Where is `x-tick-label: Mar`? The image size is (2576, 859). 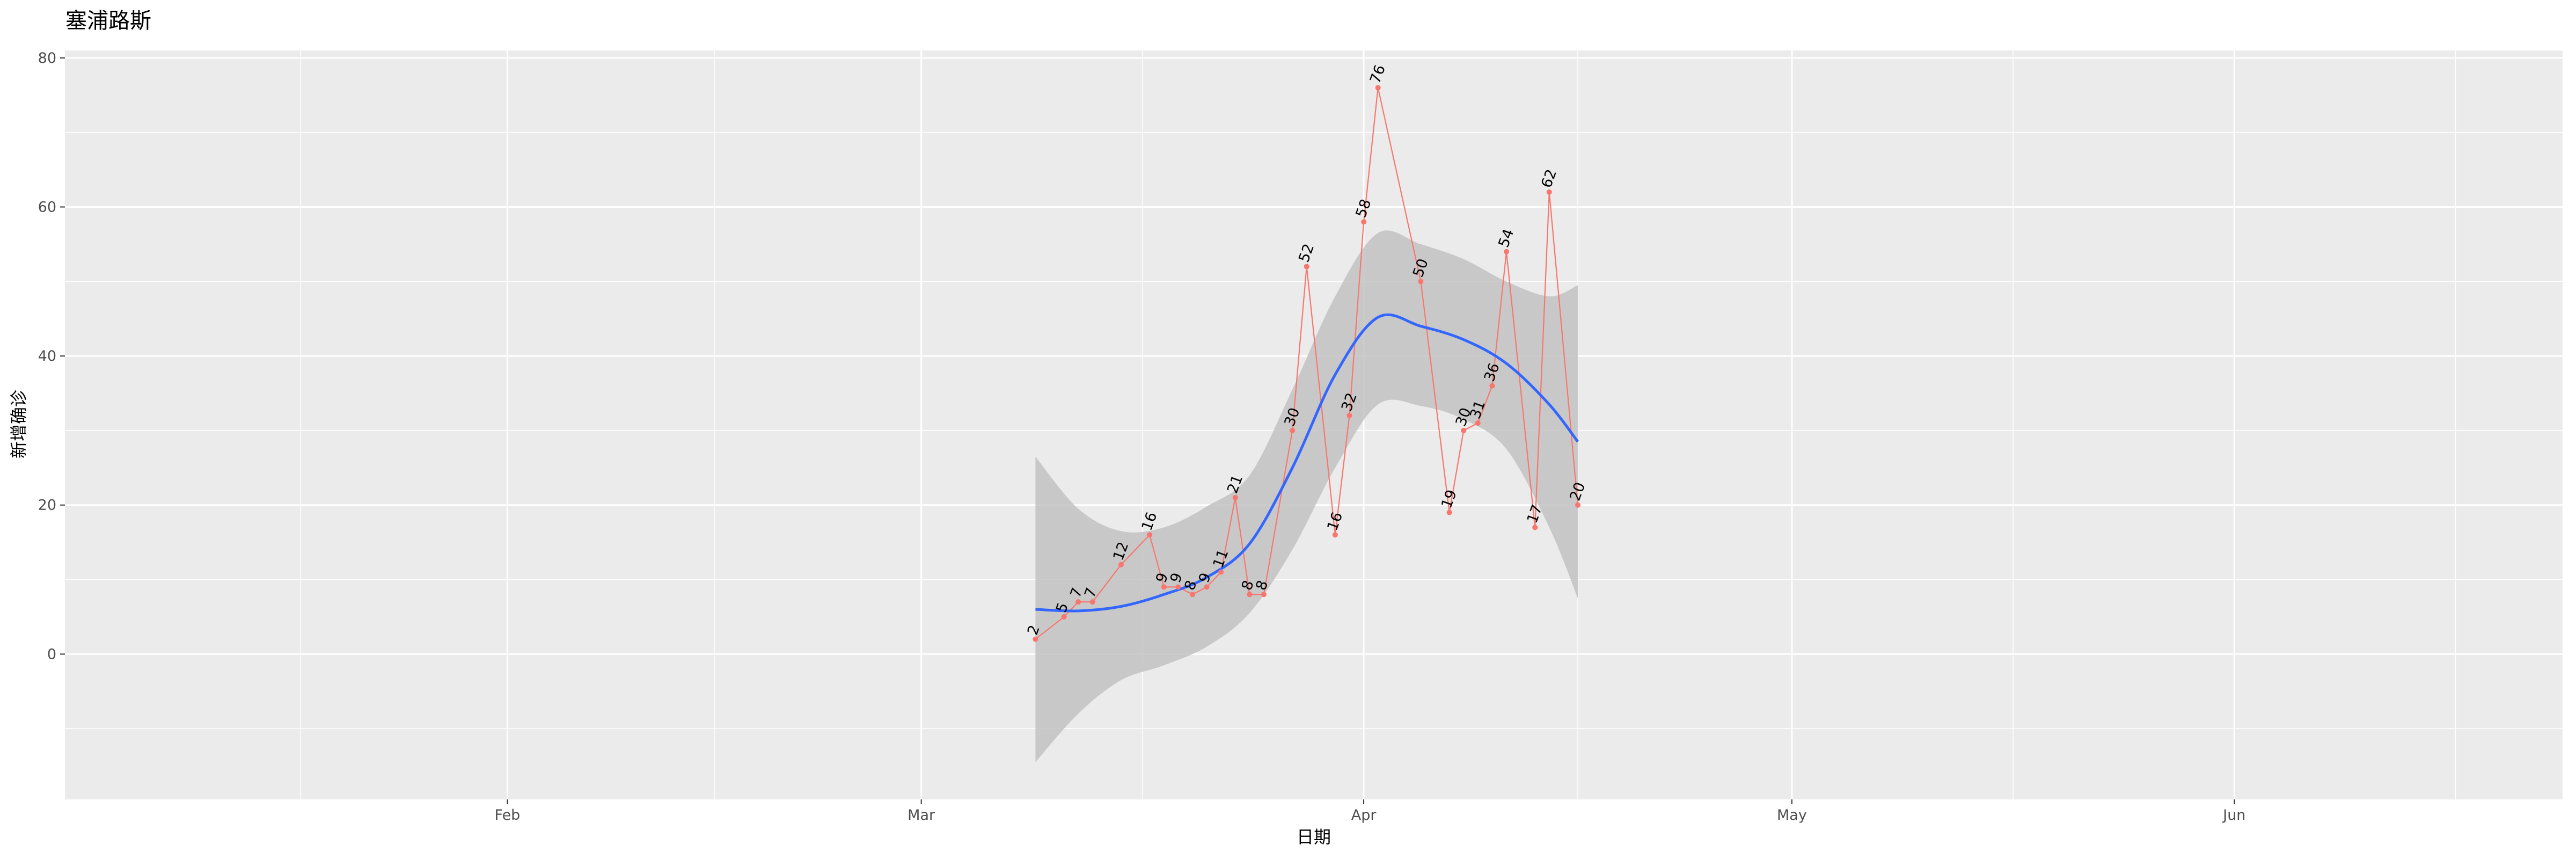 x-tick-label: Mar is located at coordinates (921, 815).